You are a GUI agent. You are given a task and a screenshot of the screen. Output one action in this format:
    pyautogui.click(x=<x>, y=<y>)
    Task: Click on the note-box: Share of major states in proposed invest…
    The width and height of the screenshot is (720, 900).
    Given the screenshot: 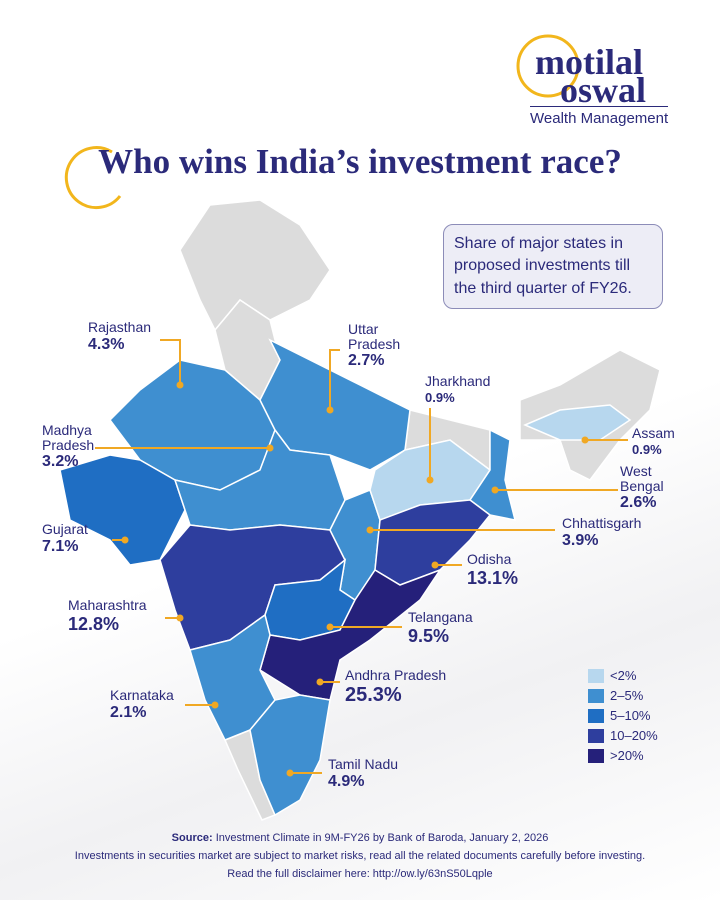 What is the action you would take?
    pyautogui.click(x=553, y=267)
    